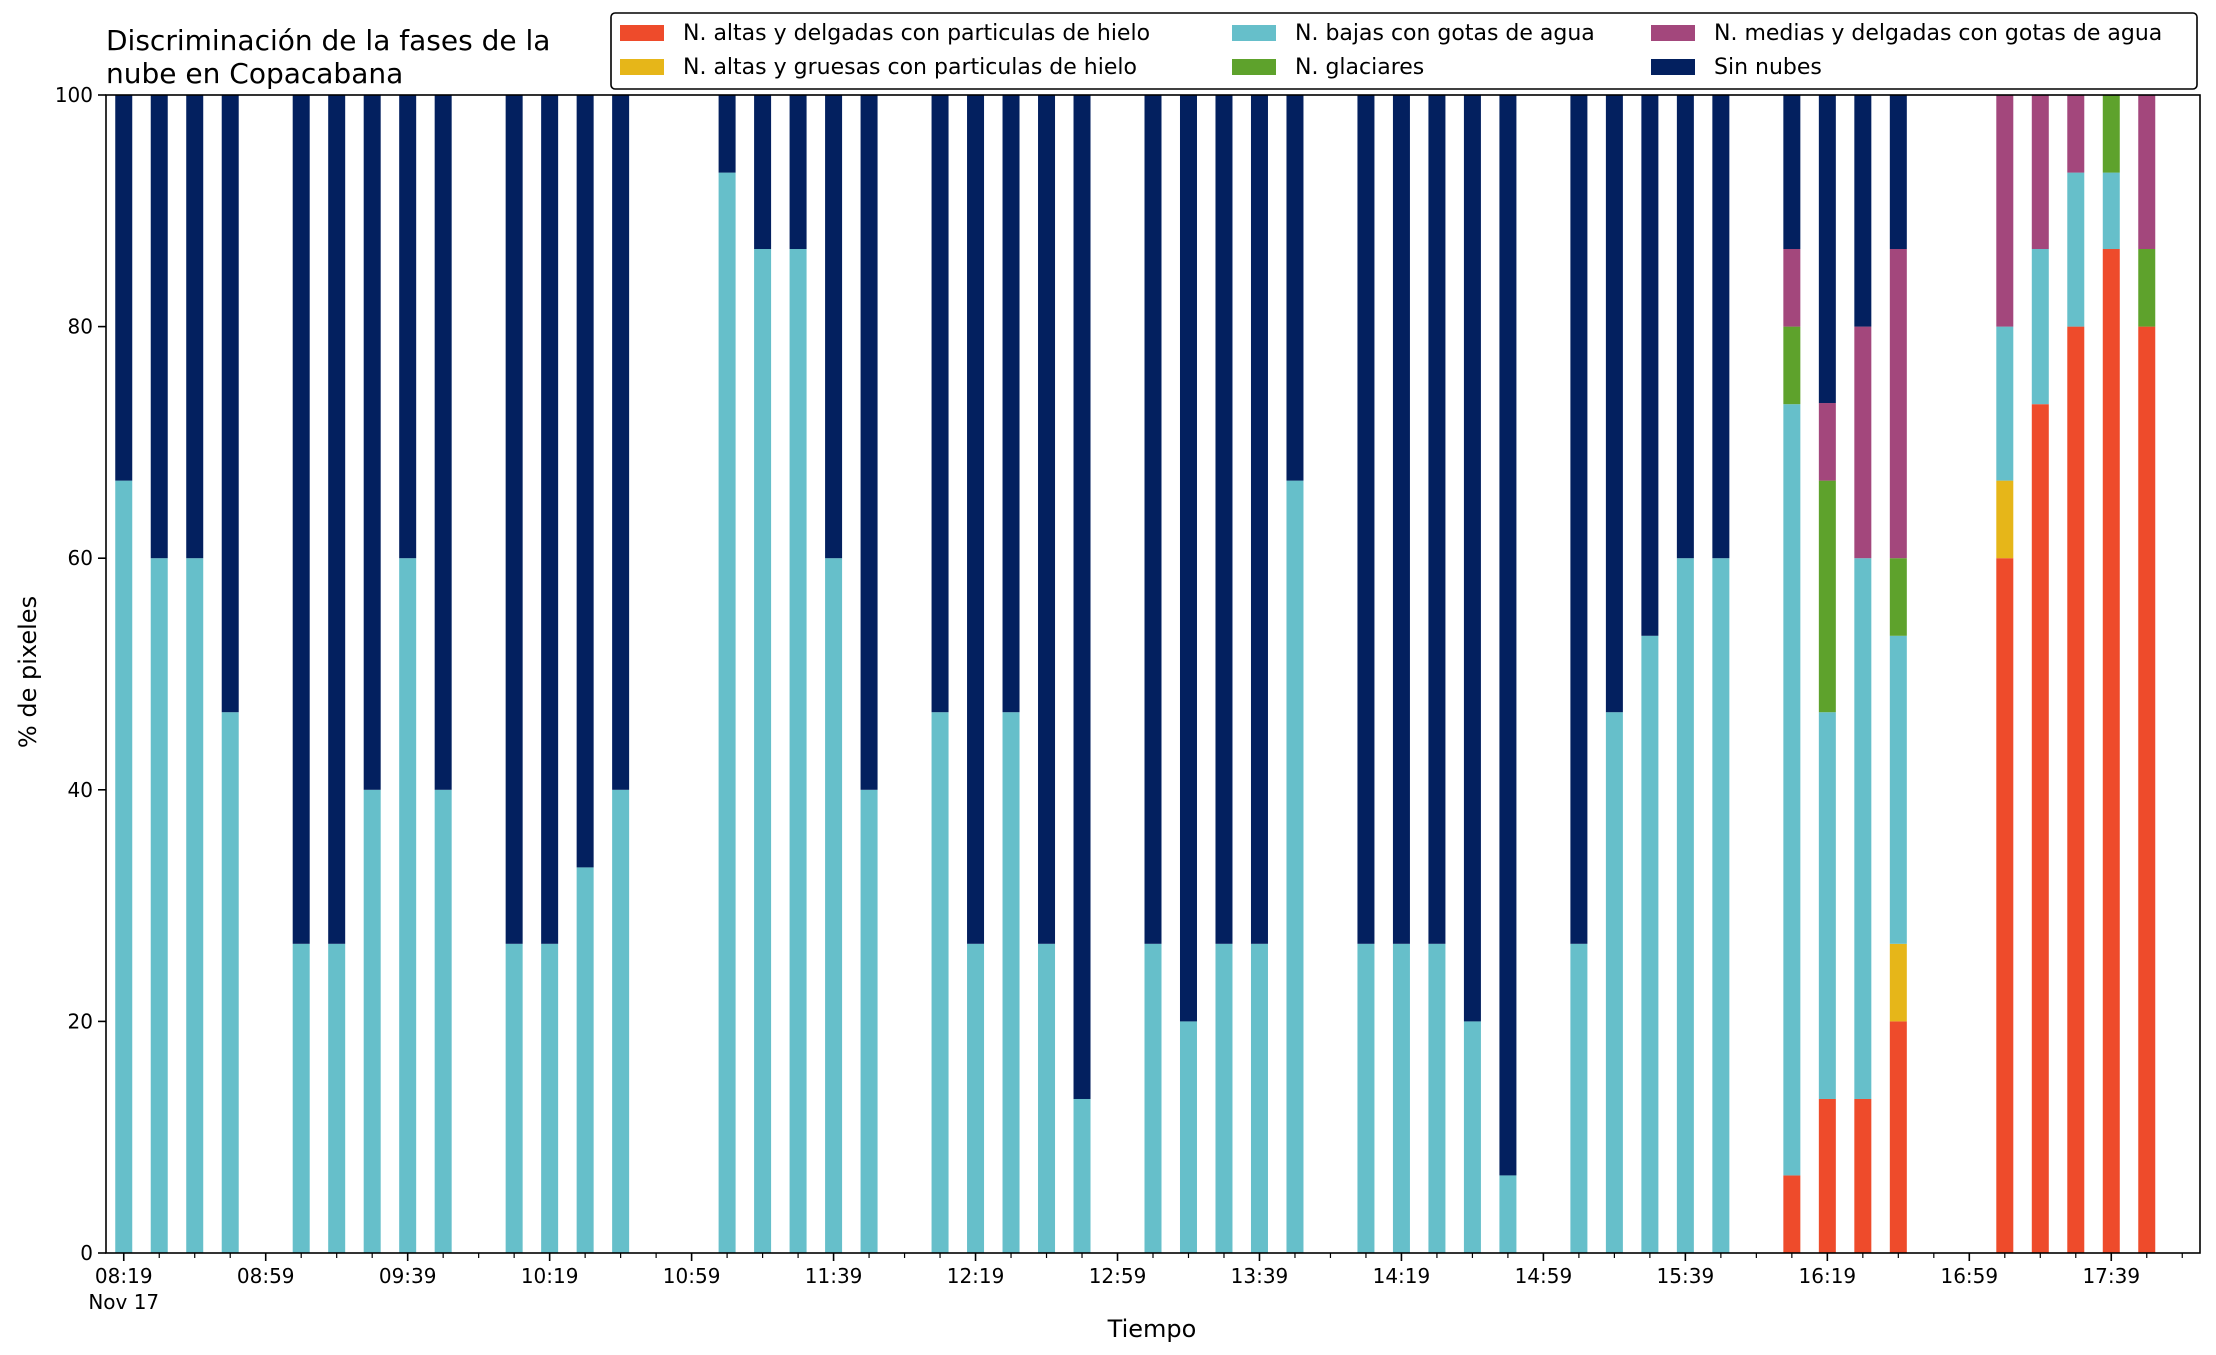 The height and width of the screenshot is (1355, 2216). I want to click on legend-box, so click(1404, 51).